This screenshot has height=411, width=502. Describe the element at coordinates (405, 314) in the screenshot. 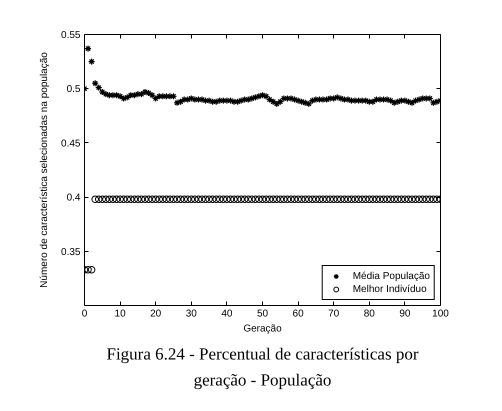

I see `x-tick-label: 90` at that location.